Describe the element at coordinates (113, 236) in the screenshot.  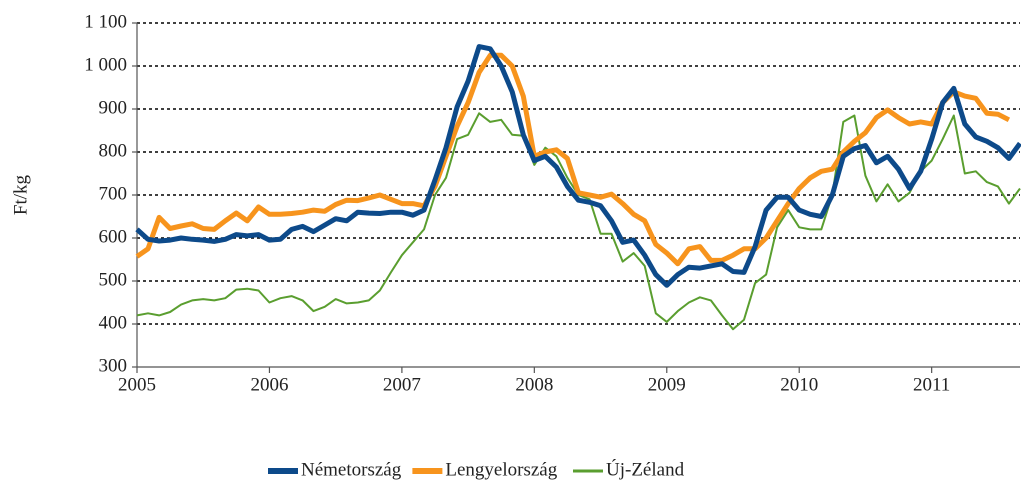
I see `y-tick-label: 600` at that location.